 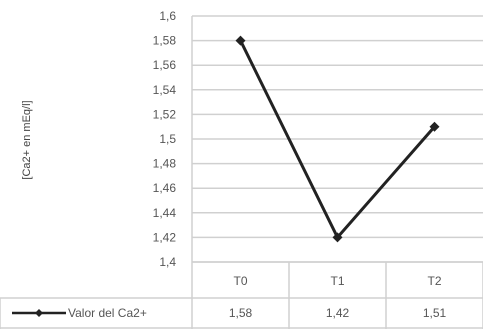 What do you see at coordinates (165, 237) in the screenshot?
I see `y-tick-label: 1,42` at bounding box center [165, 237].